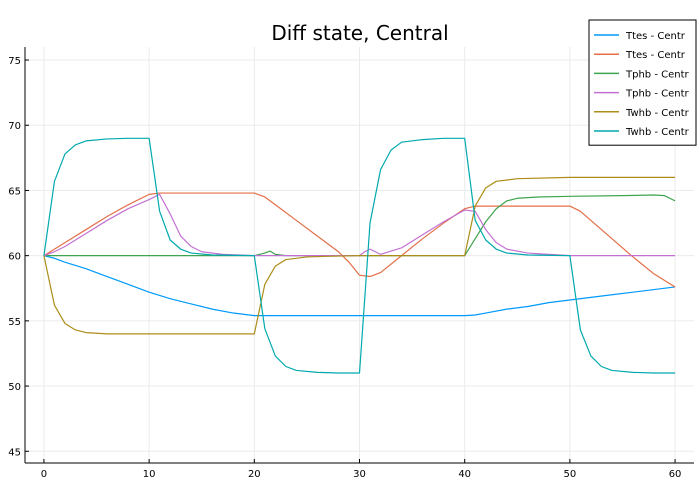  Describe the element at coordinates (675, 474) in the screenshot. I see `x-tick-label: 60` at that location.